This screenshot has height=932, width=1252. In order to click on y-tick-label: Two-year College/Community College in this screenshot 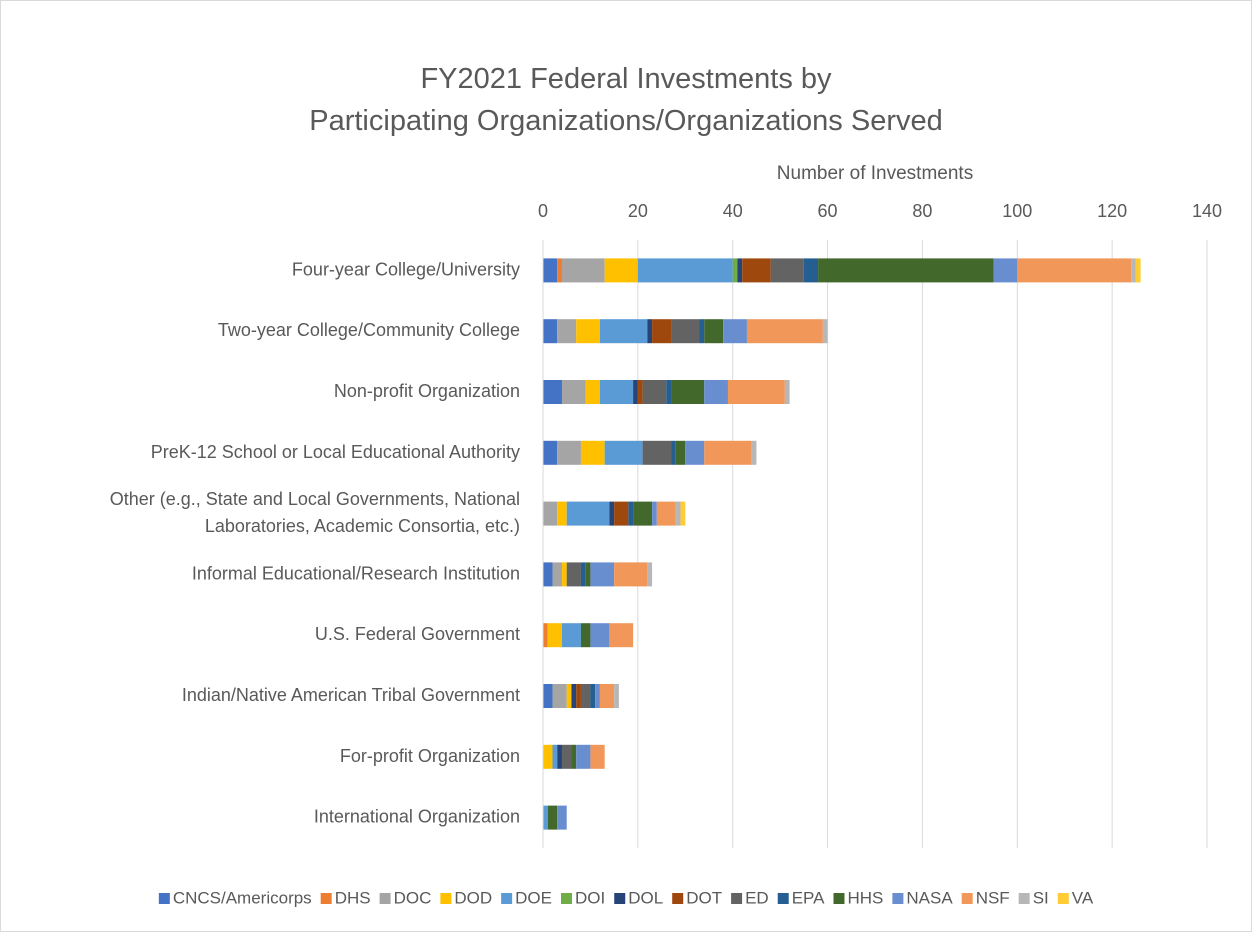, I will do `click(369, 330)`.